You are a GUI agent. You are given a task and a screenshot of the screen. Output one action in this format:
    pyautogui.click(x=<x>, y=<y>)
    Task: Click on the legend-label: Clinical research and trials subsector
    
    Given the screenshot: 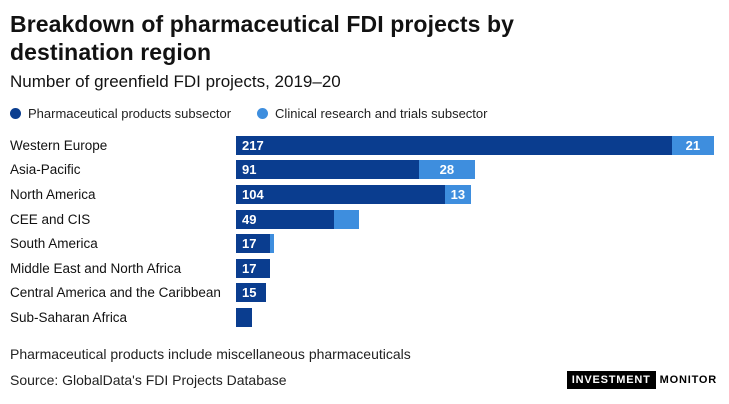 What is the action you would take?
    pyautogui.click(x=381, y=114)
    